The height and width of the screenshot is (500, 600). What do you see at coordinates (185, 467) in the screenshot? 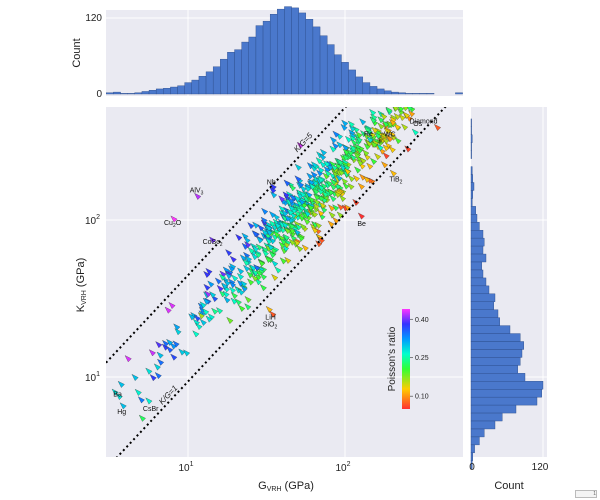
I see `main-xtick-10: 101` at bounding box center [185, 467].